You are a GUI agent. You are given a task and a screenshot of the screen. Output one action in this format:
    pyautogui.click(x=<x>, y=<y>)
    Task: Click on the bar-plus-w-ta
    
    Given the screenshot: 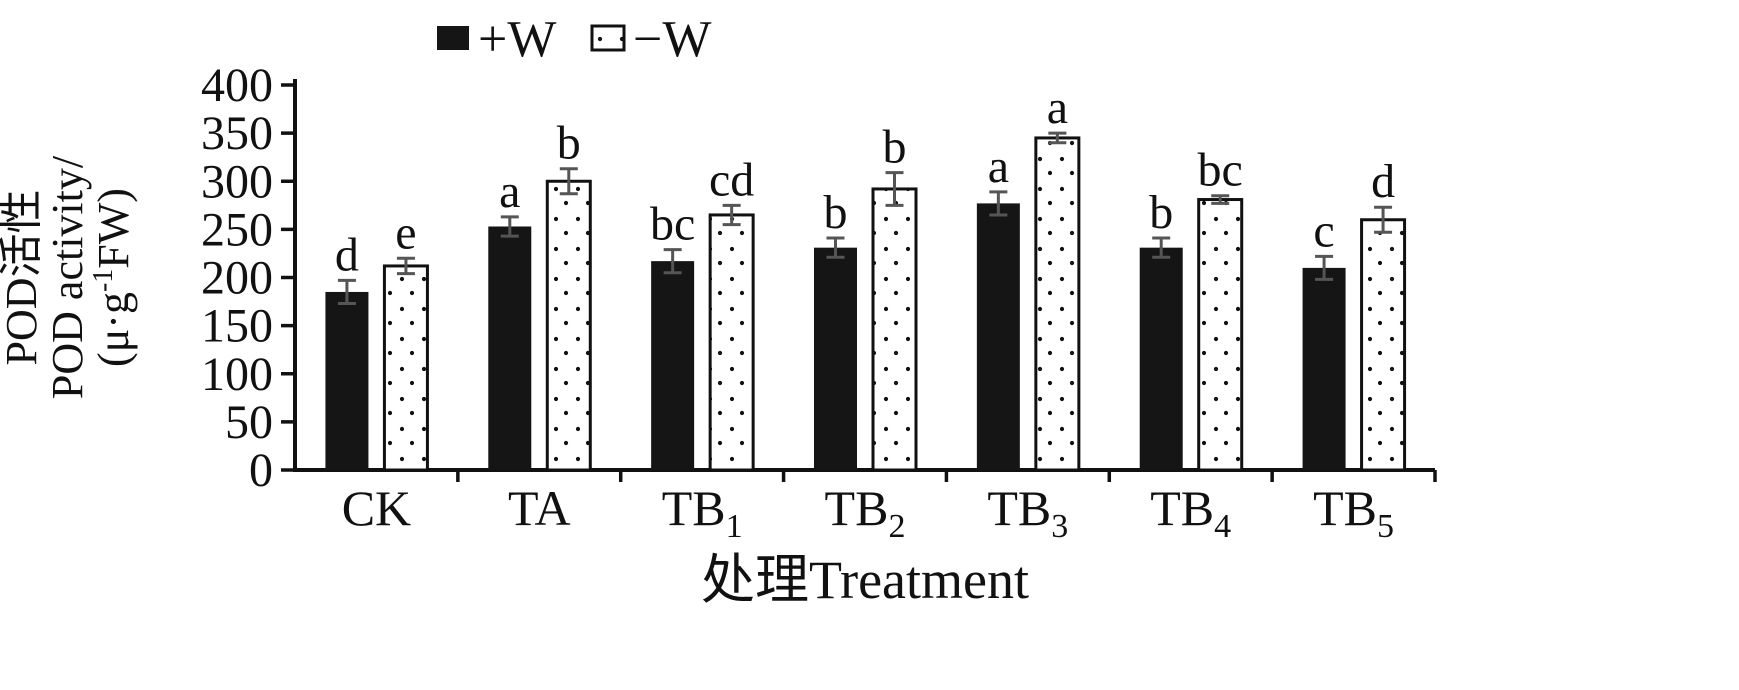 What is the action you would take?
    pyautogui.click(x=510, y=348)
    